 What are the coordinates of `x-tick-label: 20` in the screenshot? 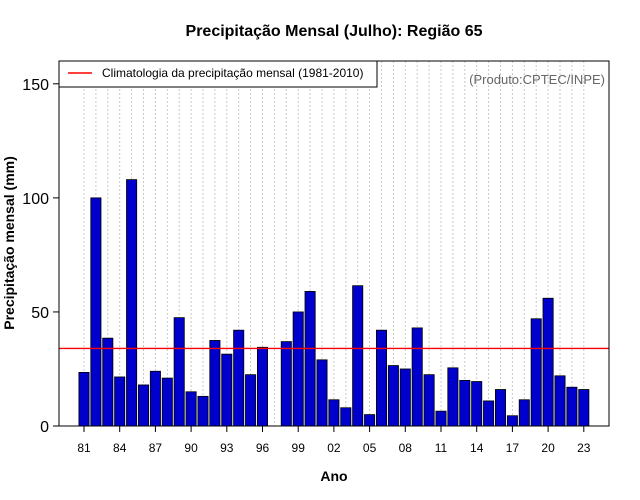 It's located at (548, 448).